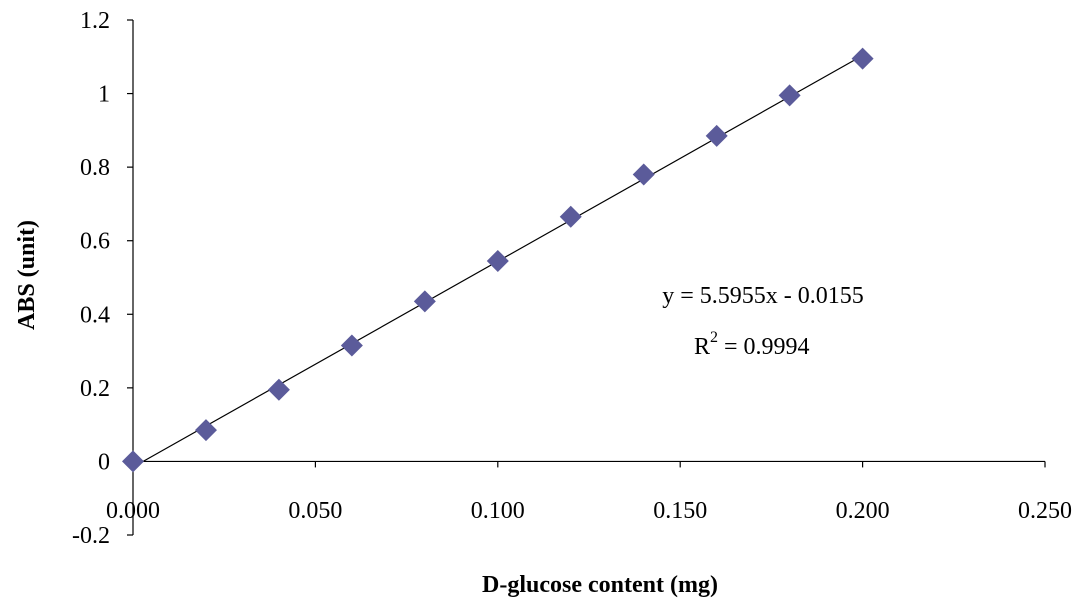  What do you see at coordinates (315, 511) in the screenshot?
I see `x-tick-label: 0.050` at bounding box center [315, 511].